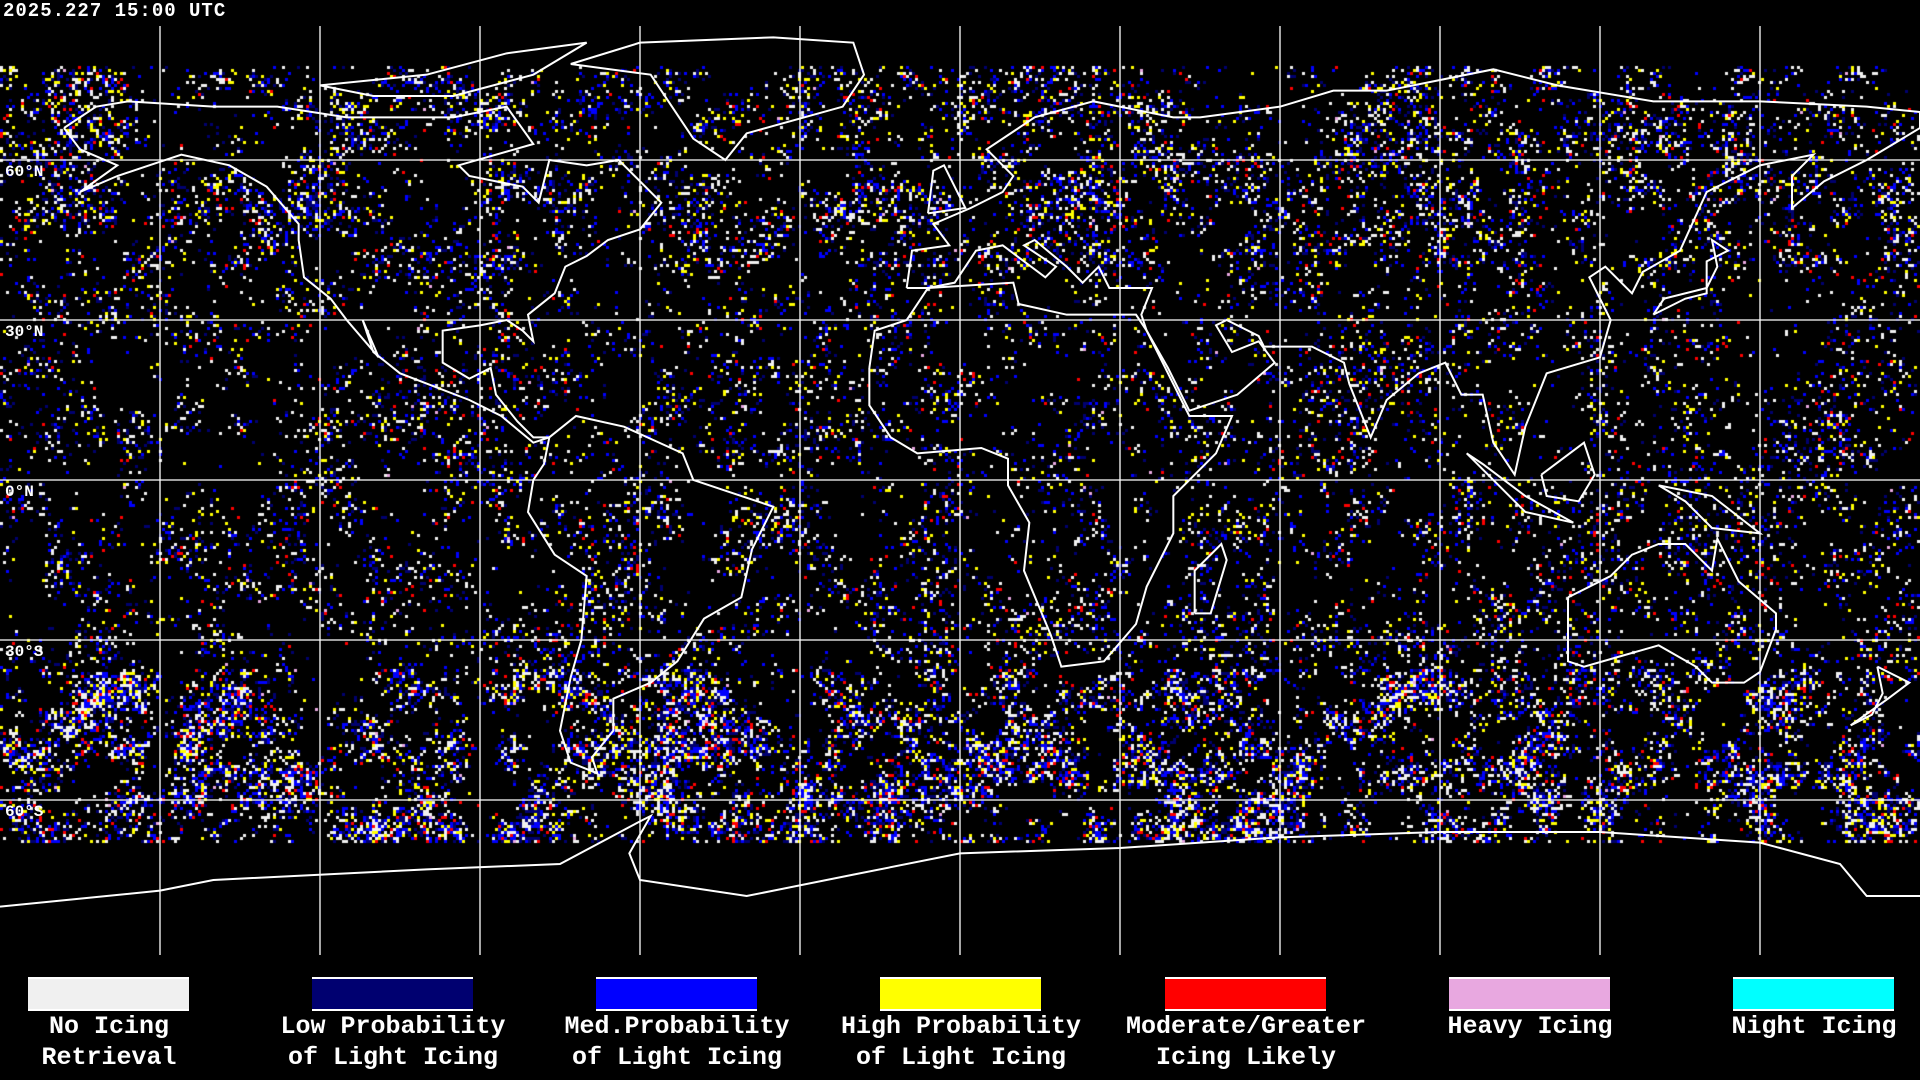 The width and height of the screenshot is (1920, 1080). I want to click on legend-label-line1: Heavy Icing, so click(1530, 1026).